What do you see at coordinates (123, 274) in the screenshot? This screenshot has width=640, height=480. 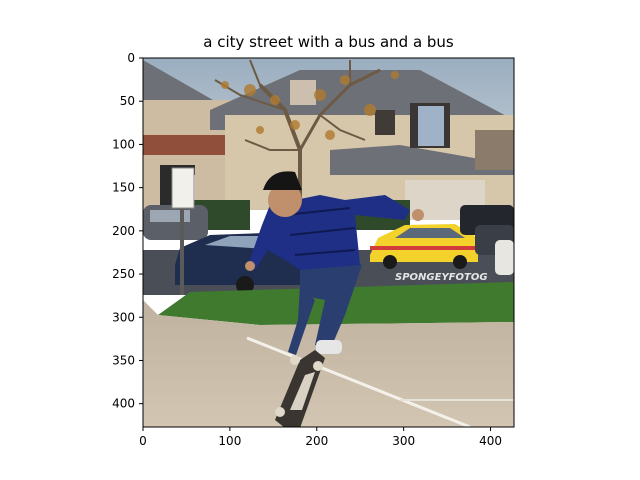 I see `y-tick-label: 250` at bounding box center [123, 274].